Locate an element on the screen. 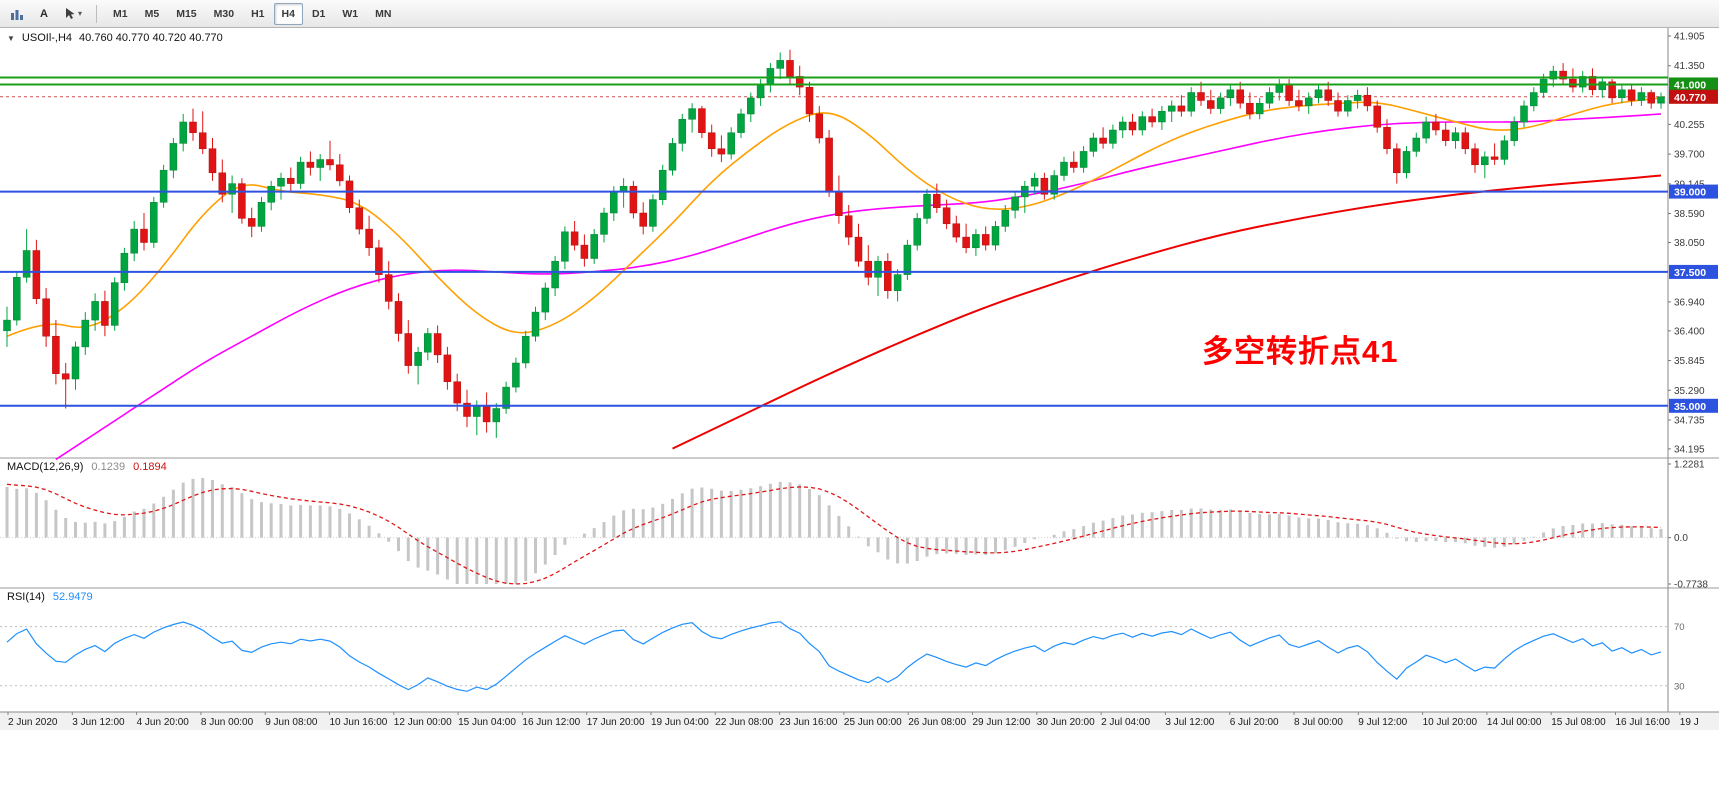 Image resolution: width=1719 pixels, height=797 pixels. svg-text: 36.940 is located at coordinates (1689, 302).